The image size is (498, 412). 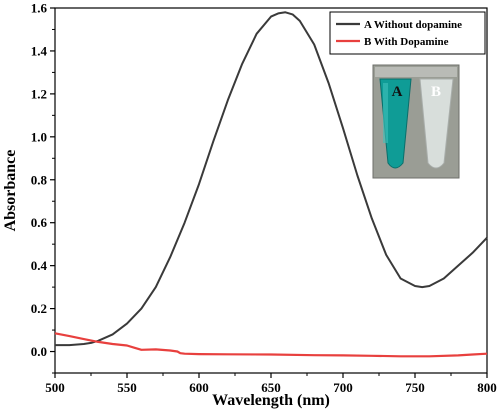 I want to click on tube-b-label: B, so click(x=436, y=92).